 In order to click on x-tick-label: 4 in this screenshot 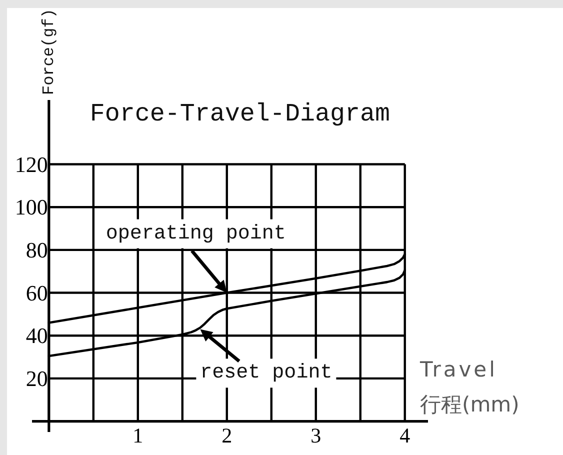, I will do `click(405, 435)`.